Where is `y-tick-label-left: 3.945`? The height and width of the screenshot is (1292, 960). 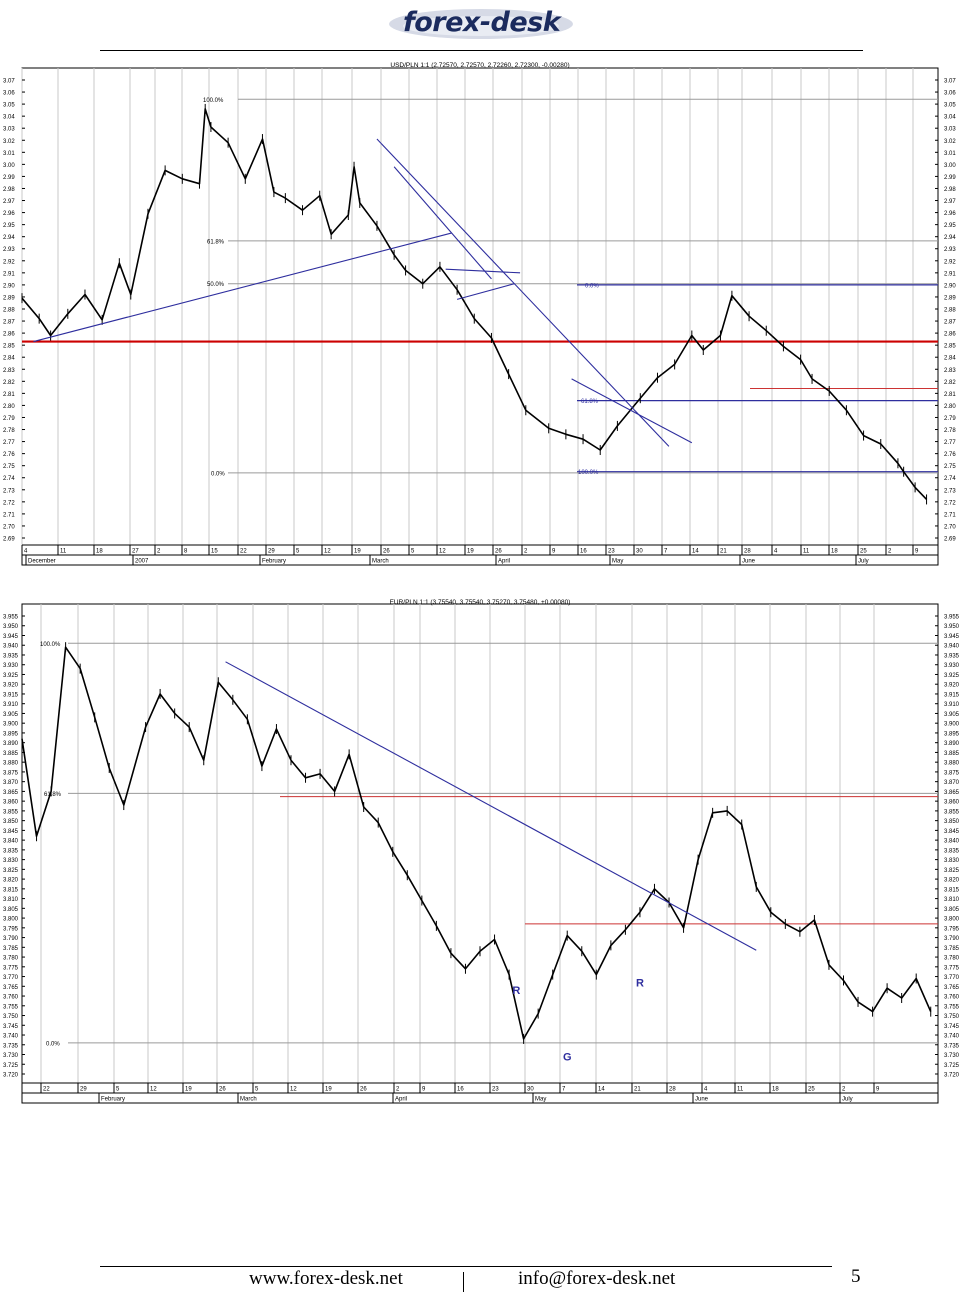 y-tick-label-left: 3.945 is located at coordinates (11, 637).